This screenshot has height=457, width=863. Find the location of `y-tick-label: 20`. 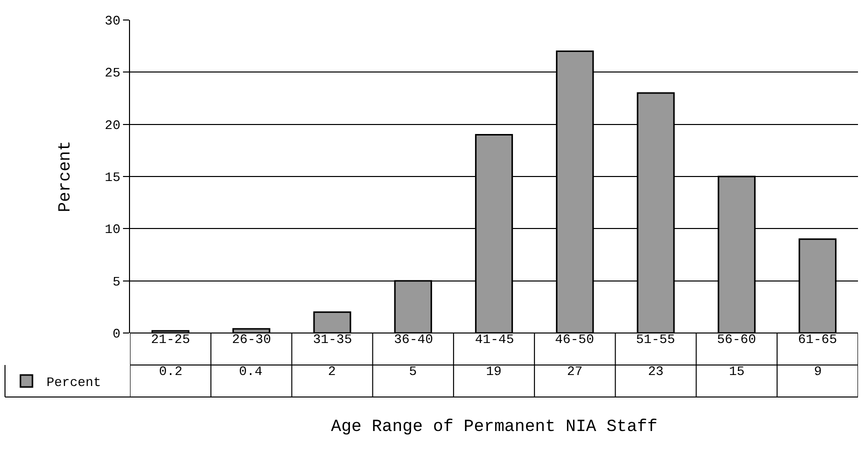

y-tick-label: 20 is located at coordinates (112, 125).